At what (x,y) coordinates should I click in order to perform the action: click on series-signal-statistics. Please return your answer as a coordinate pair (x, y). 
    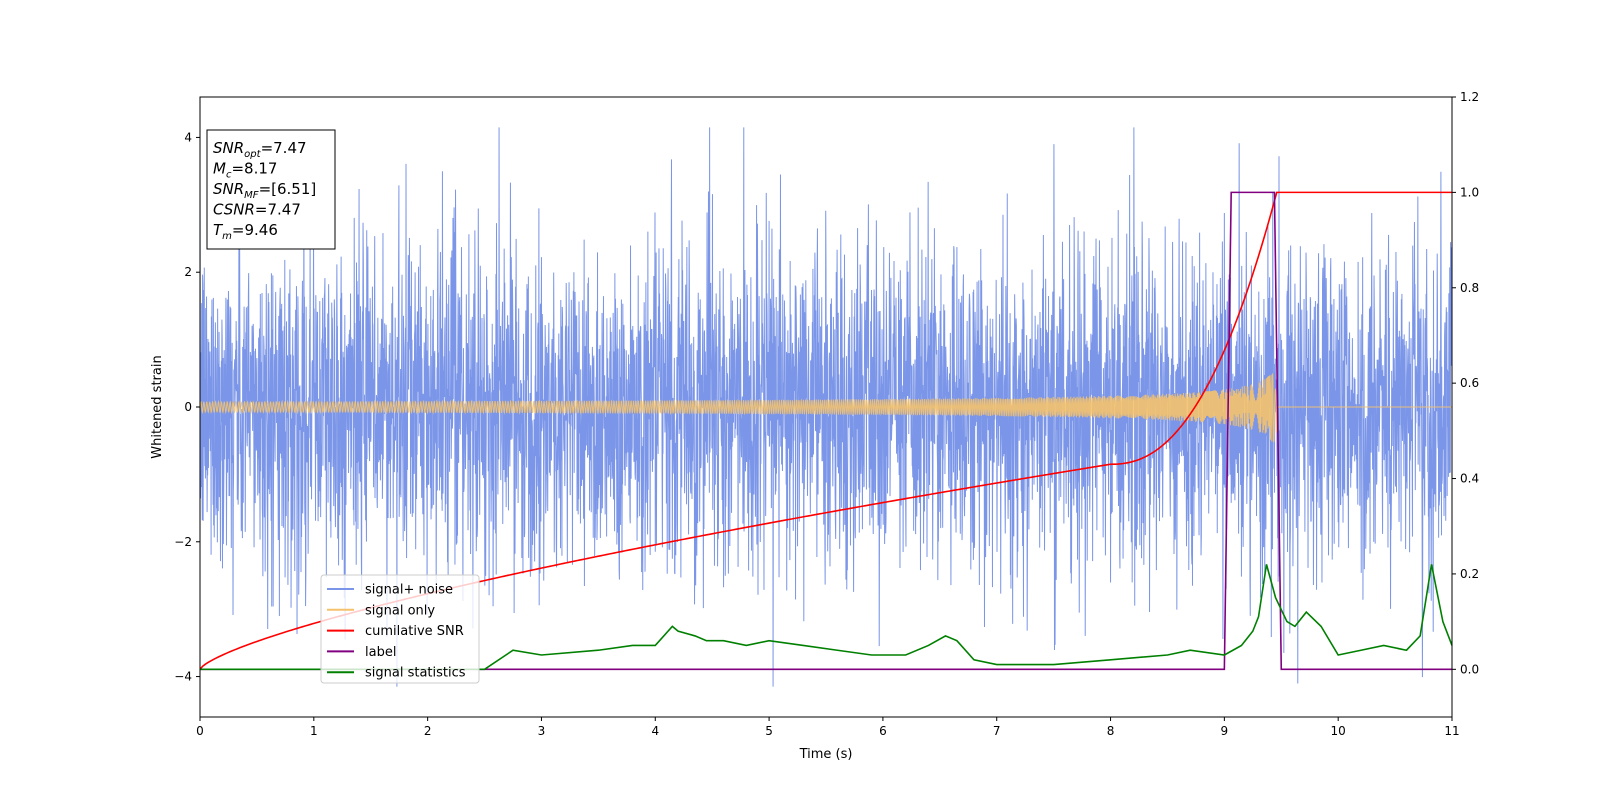
    Looking at the image, I should click on (826, 617).